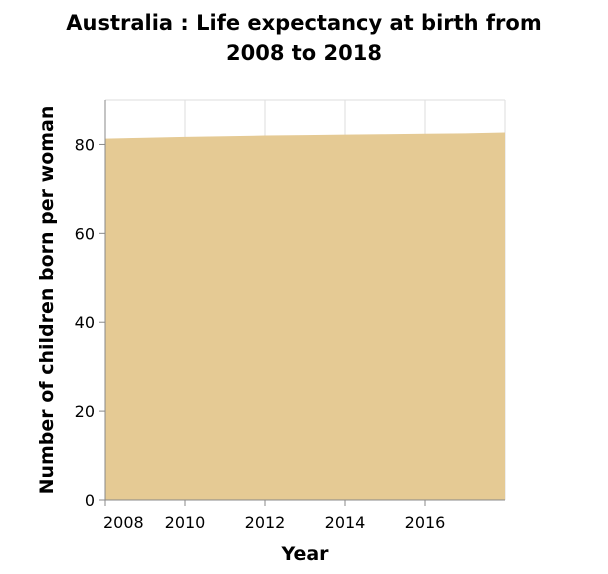  I want to click on y-axis-title: Number of children born per woman, so click(47, 300).